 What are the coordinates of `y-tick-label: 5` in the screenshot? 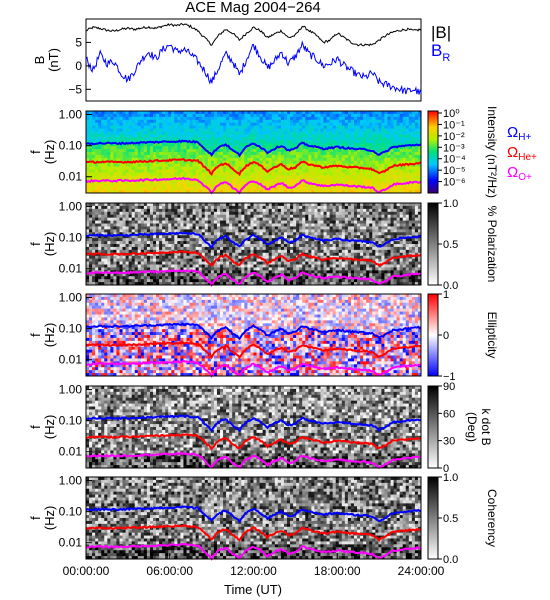 It's located at (78, 42).